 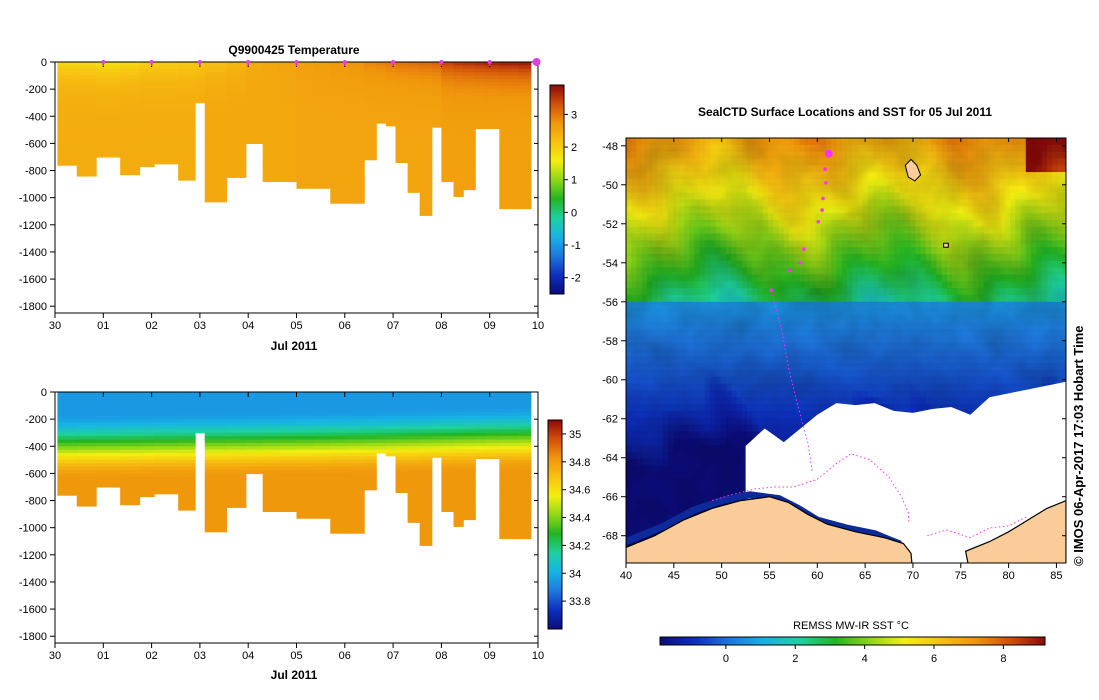 I want to click on y-tick-label: -1000, so click(x=33, y=529).